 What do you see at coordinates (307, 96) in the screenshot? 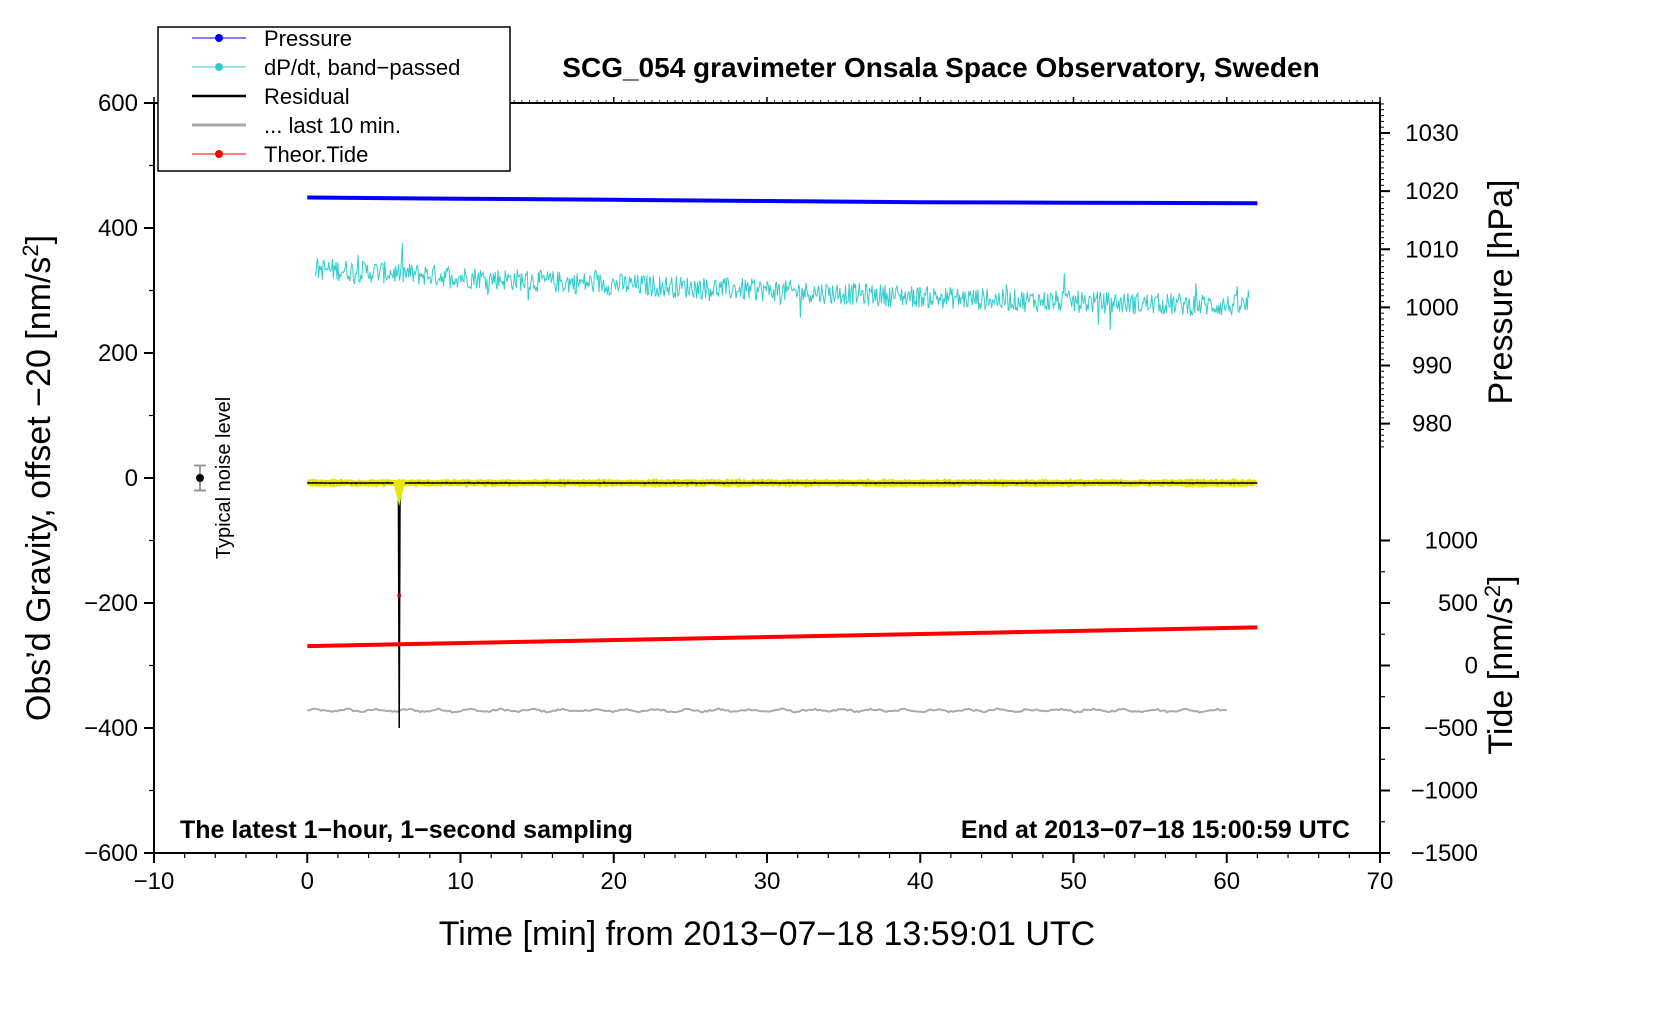
I see `legend-label: Residual` at bounding box center [307, 96].